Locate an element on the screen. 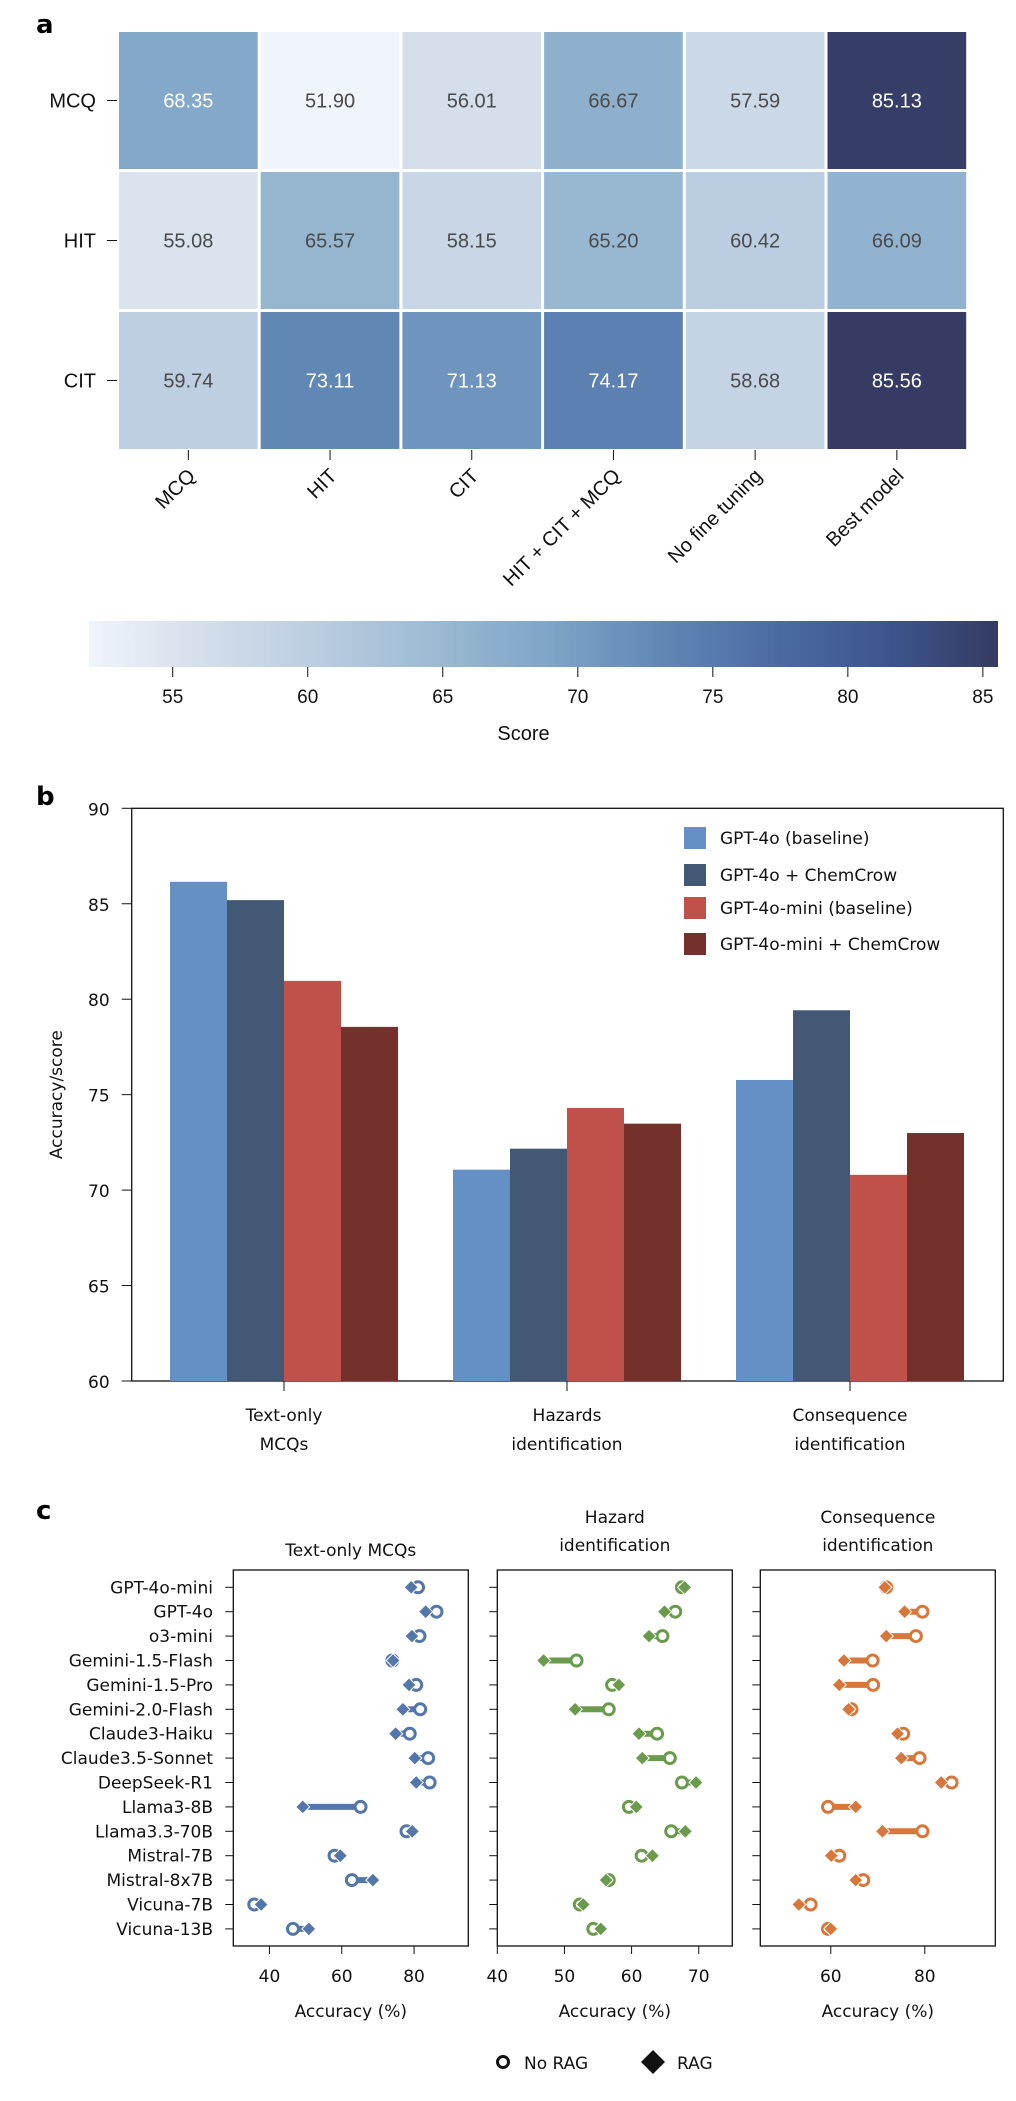  legend-label: GPT-4o-mini (baseline) is located at coordinates (816, 909).